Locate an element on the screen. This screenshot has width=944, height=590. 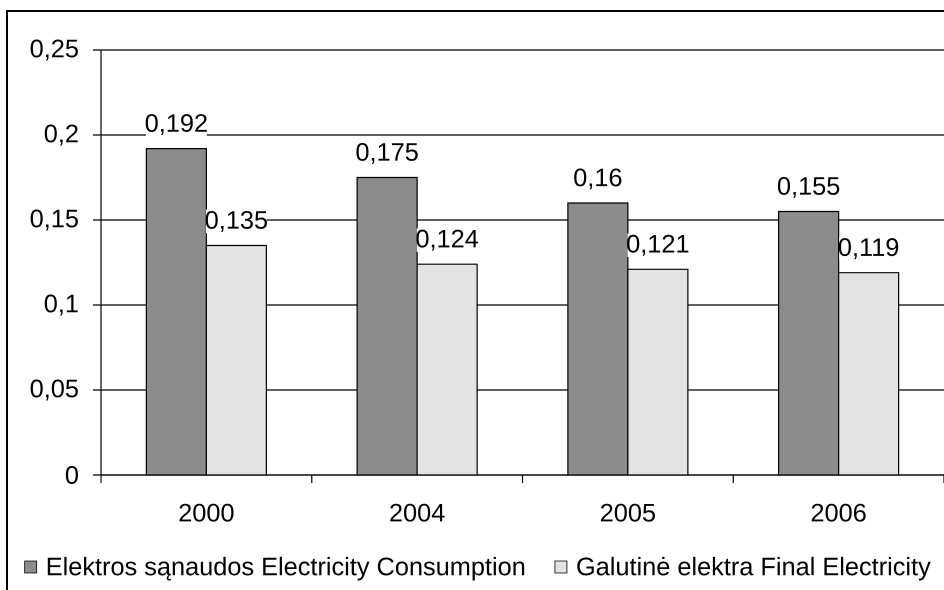
legend-label: Elektros sąnaudos Electricity Consumption is located at coordinates (286, 568).